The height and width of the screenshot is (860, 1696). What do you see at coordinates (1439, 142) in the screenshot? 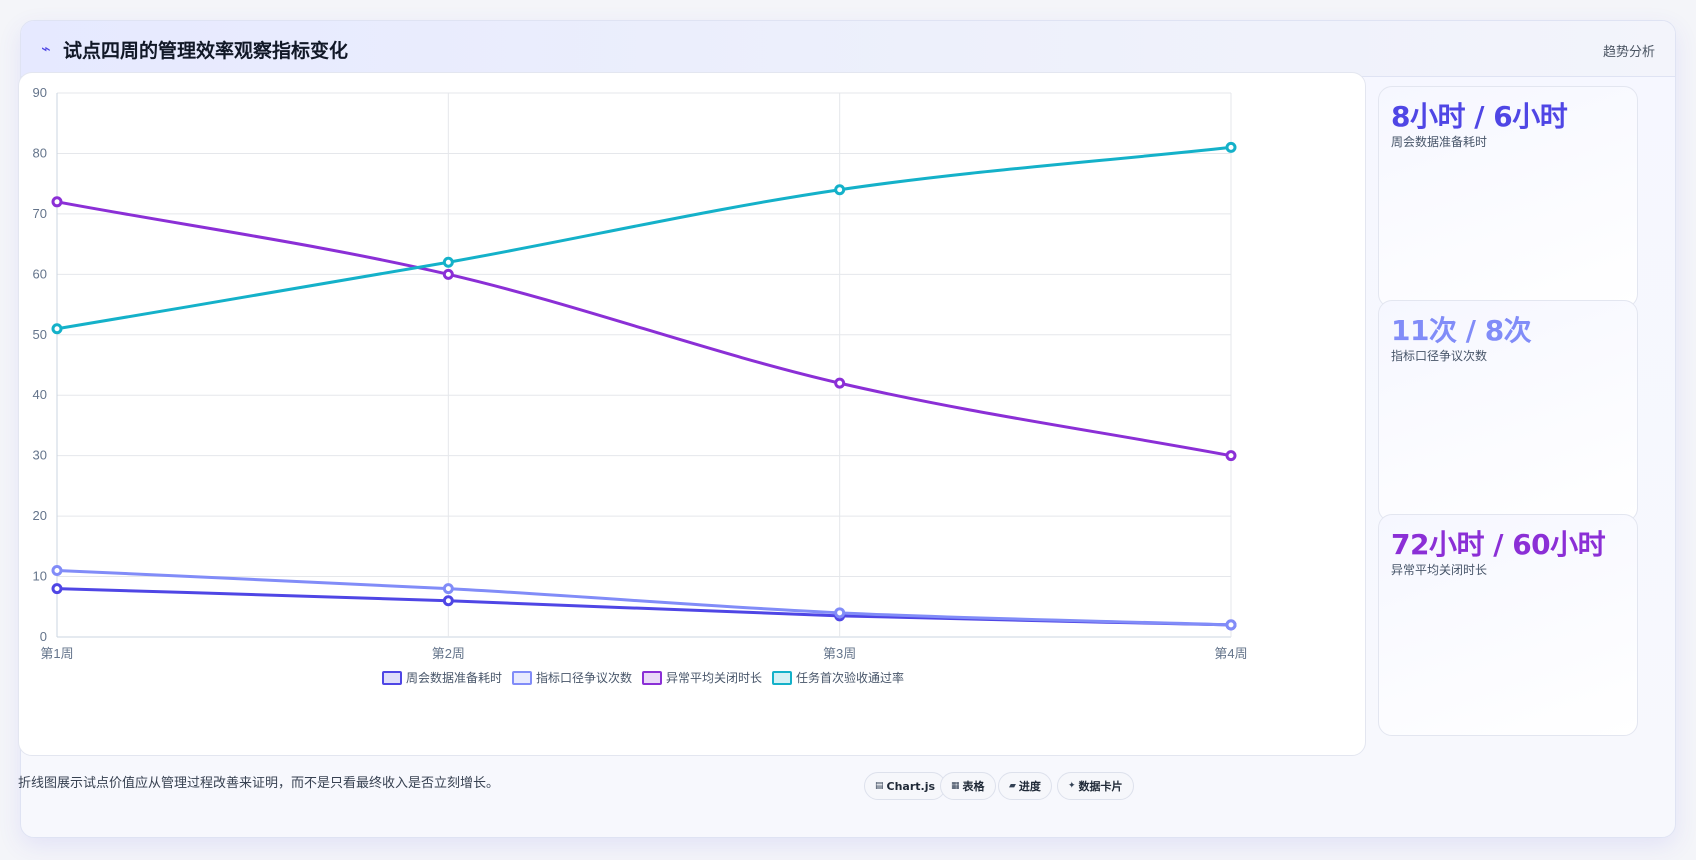
I see `stat-label: 周会数据准备耗时` at bounding box center [1439, 142].